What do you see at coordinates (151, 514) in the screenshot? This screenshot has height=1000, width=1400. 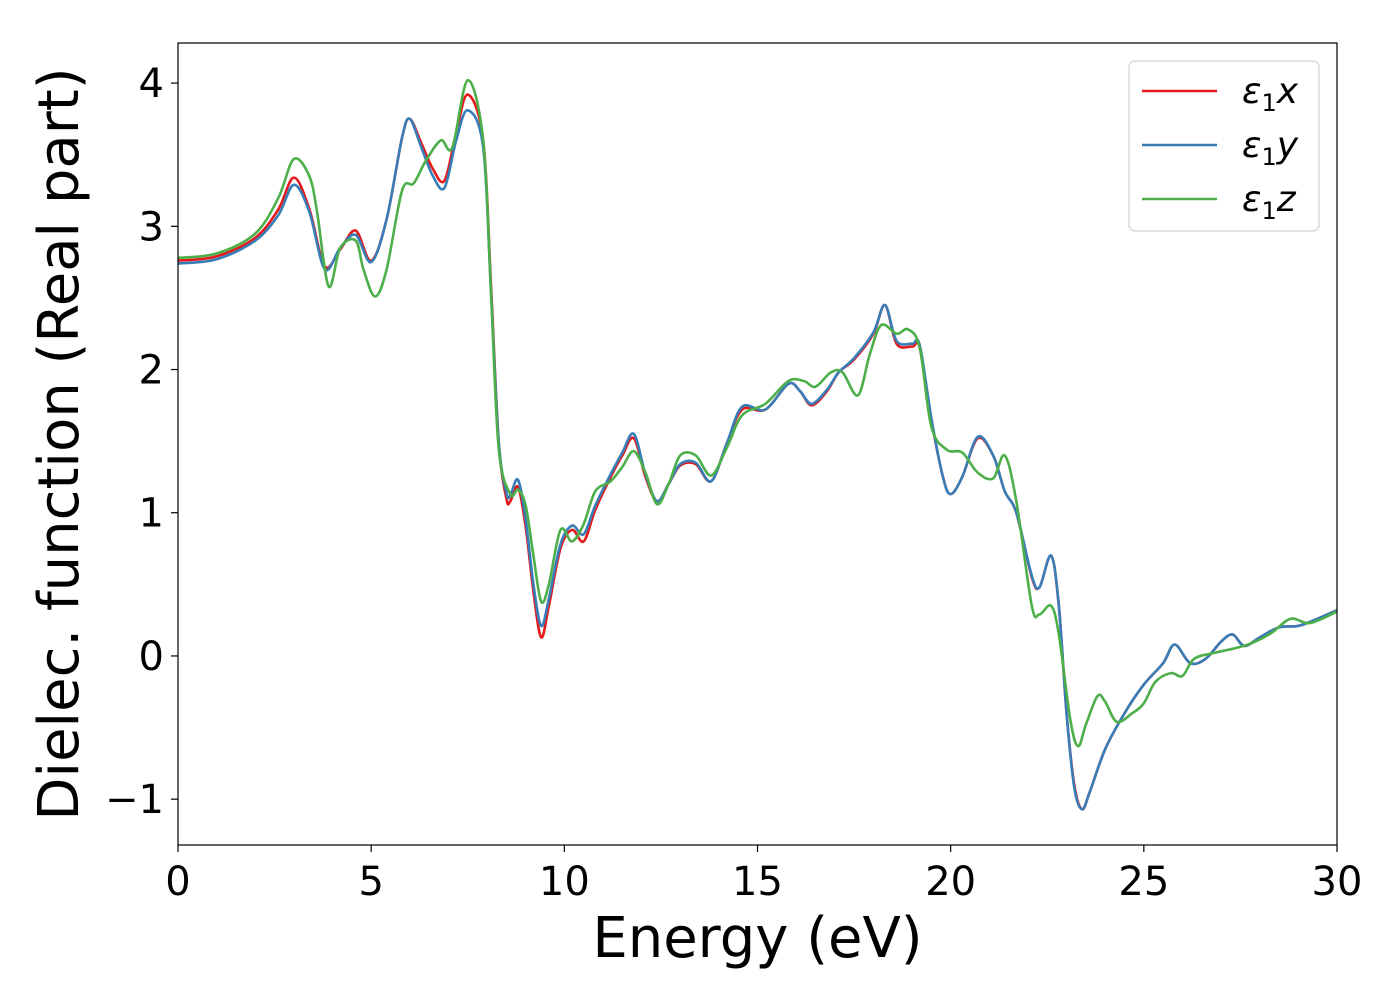 I see `y-tick-label: 1` at bounding box center [151, 514].